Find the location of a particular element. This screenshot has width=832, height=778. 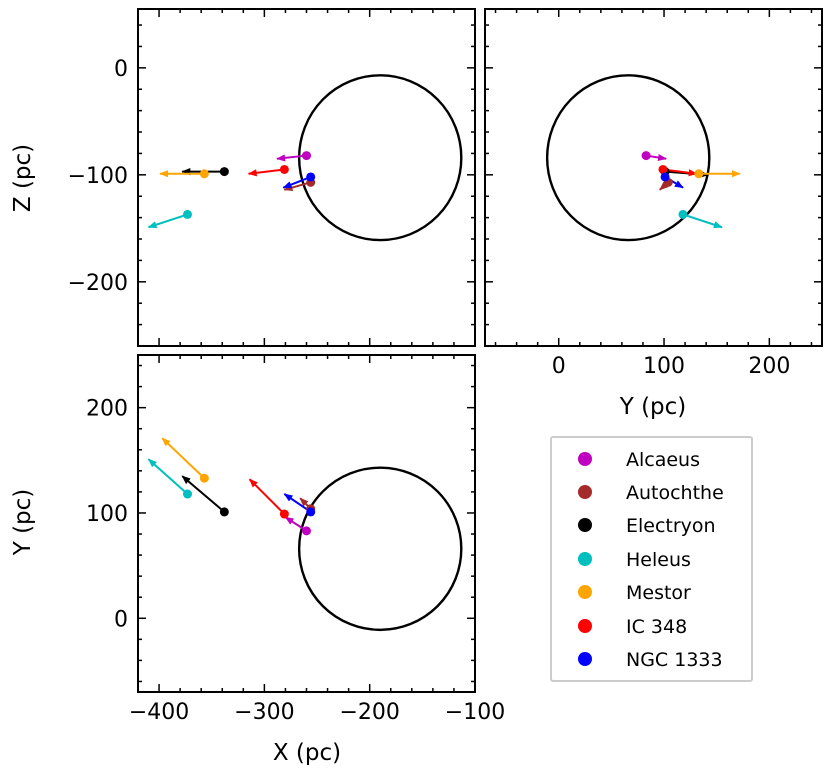

velocity-arrow-autochthe is located at coordinates (297, 186).